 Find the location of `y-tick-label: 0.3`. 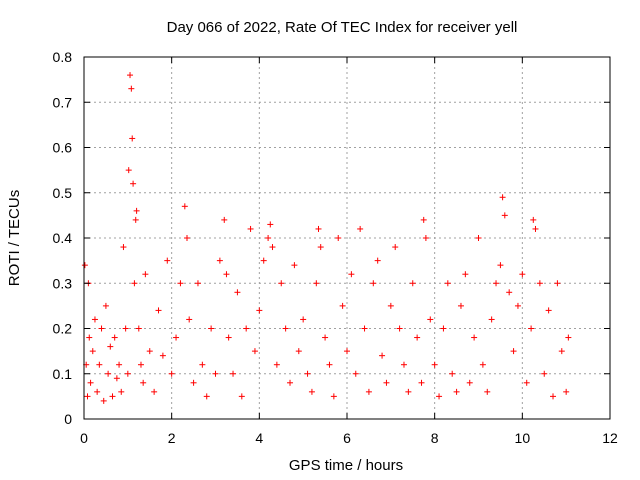

y-tick-label: 0.3 is located at coordinates (63, 283).